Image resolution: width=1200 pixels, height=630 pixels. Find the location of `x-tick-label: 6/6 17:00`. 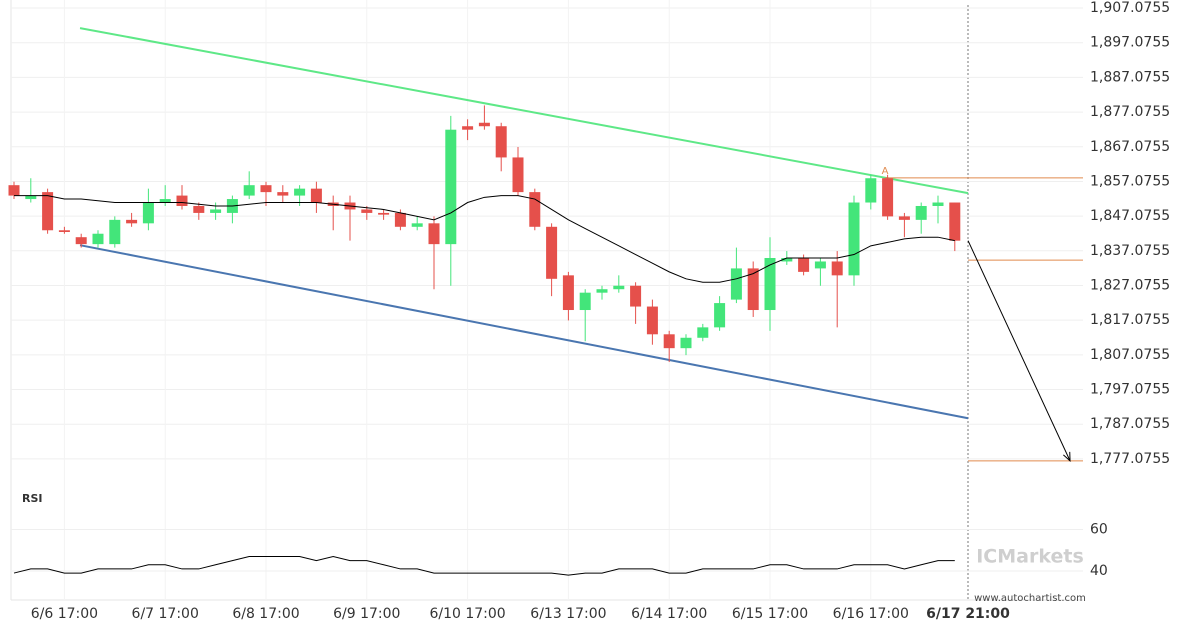

x-tick-label: 6/6 17:00 is located at coordinates (64, 614).